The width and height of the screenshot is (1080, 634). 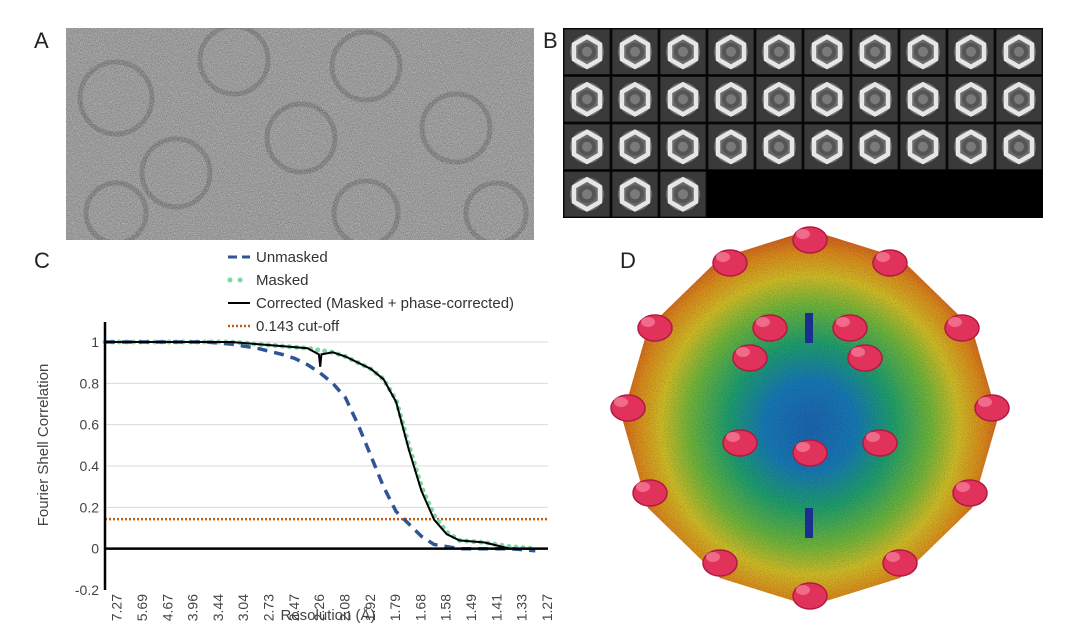 I want to click on x-tick-label: 1.68, so click(x=420, y=607).